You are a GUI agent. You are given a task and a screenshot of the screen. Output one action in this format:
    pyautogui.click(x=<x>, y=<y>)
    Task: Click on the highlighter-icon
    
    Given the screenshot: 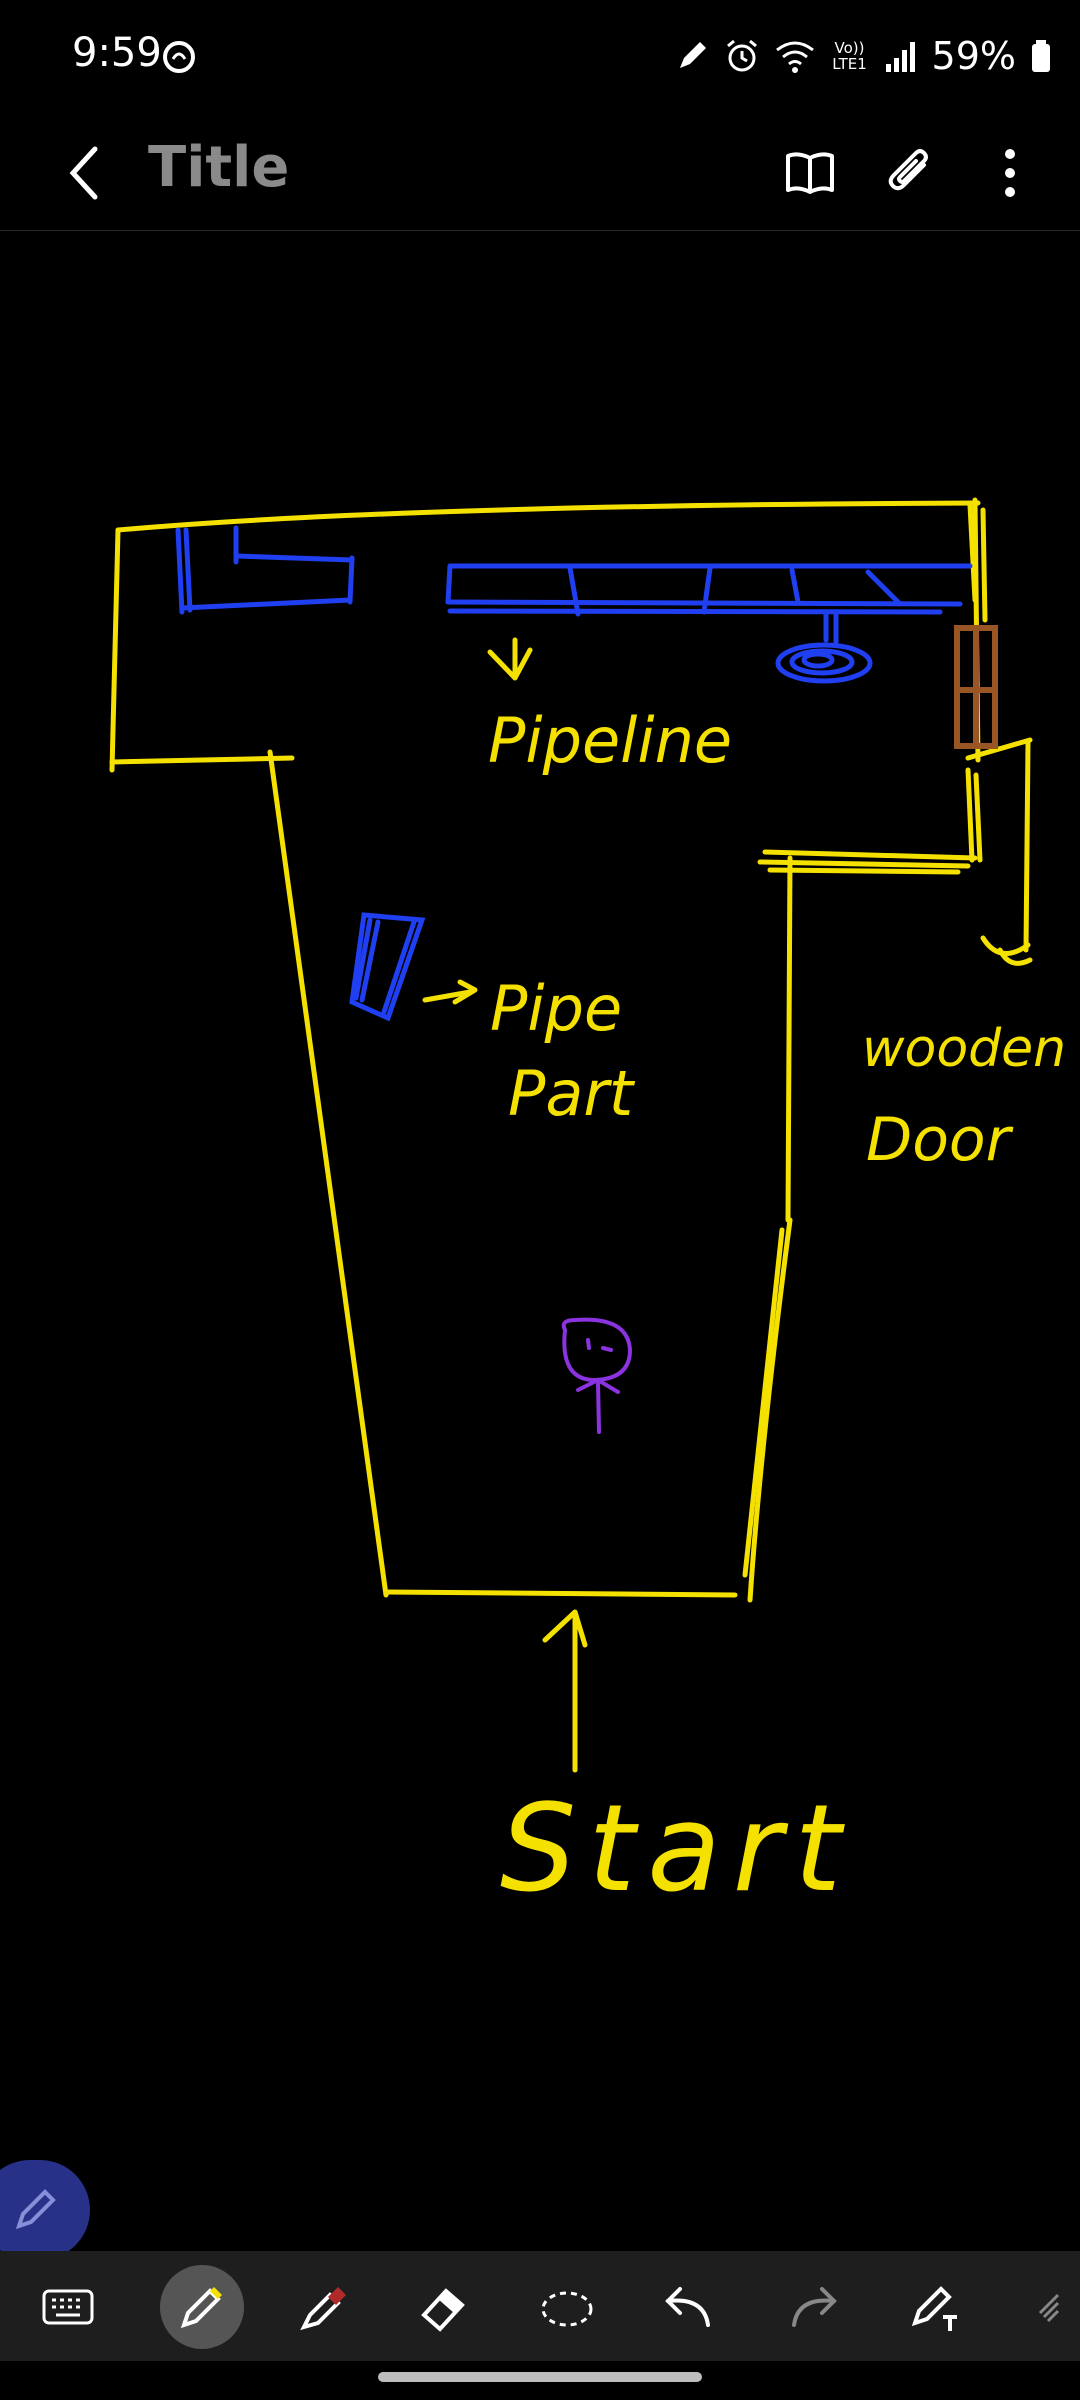 What is the action you would take?
    pyautogui.click(x=323, y=2309)
    